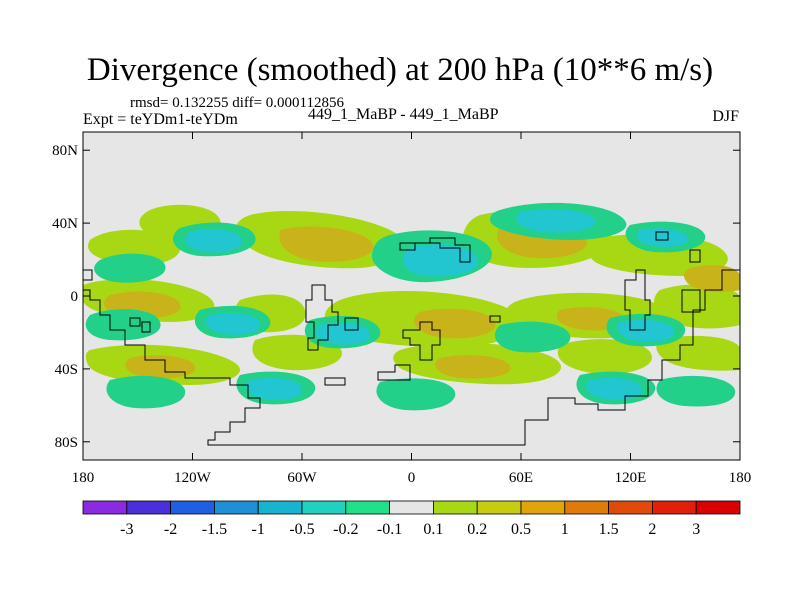  Describe the element at coordinates (609, 529) in the screenshot. I see `colorbar-label: 1.5` at that location.